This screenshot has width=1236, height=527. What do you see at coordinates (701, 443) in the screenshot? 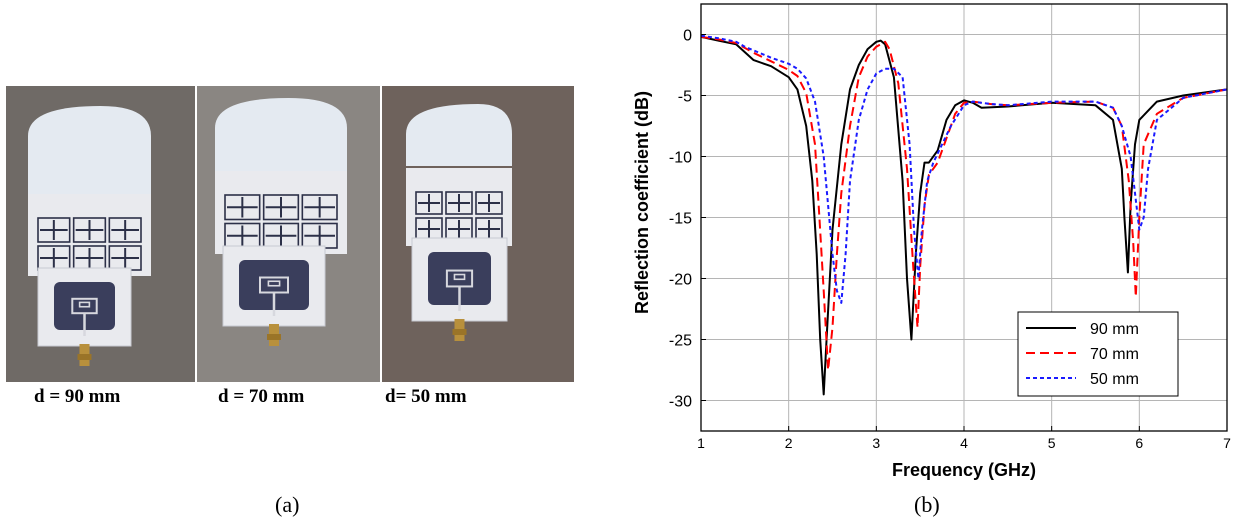
I see `x-tick-label: 1` at bounding box center [701, 443].